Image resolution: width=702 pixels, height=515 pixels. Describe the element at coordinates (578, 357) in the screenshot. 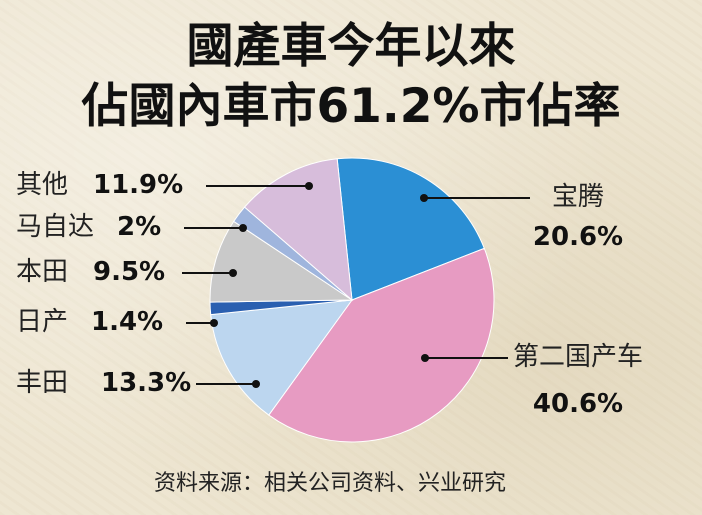

I see `slice-name-label-1: 第二国产车` at that location.